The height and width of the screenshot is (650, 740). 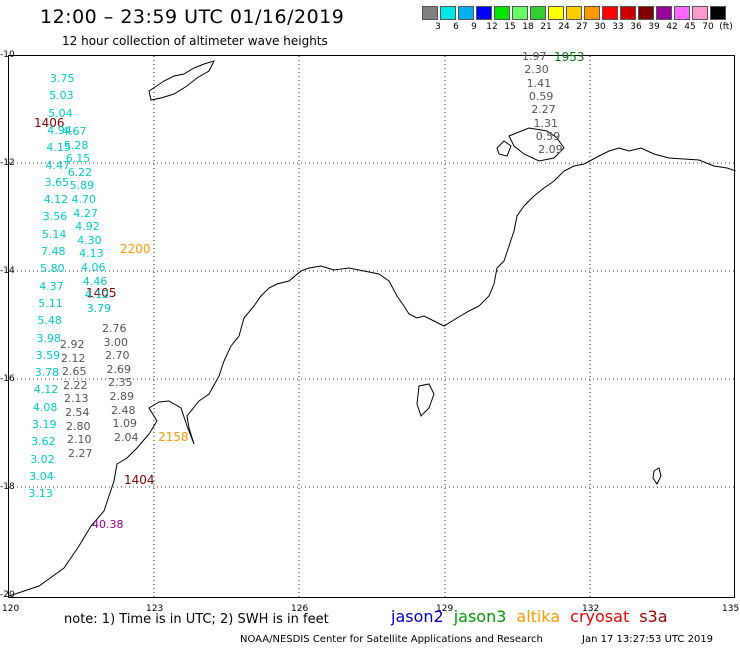 What do you see at coordinates (48, 355) in the screenshot?
I see `wave-value: 3.59` at bounding box center [48, 355].